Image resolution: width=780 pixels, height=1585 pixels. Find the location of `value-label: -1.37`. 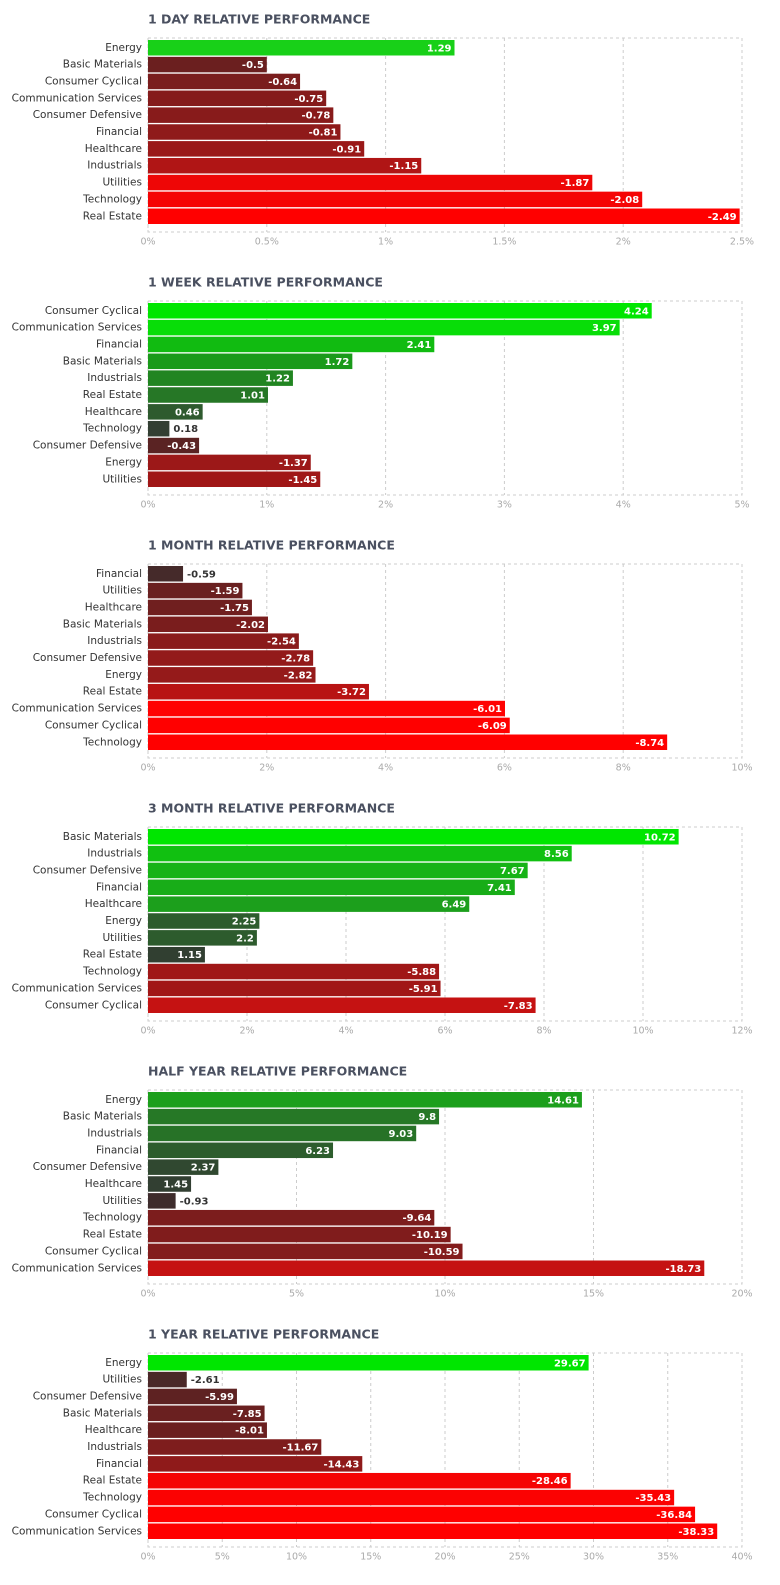

value-label: -1.37 is located at coordinates (293, 463).